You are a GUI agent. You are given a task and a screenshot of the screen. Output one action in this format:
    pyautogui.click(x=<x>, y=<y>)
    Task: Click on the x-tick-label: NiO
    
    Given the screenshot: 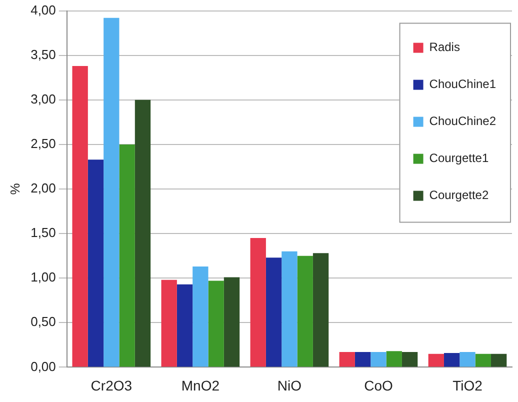 What is the action you would take?
    pyautogui.click(x=289, y=385)
    